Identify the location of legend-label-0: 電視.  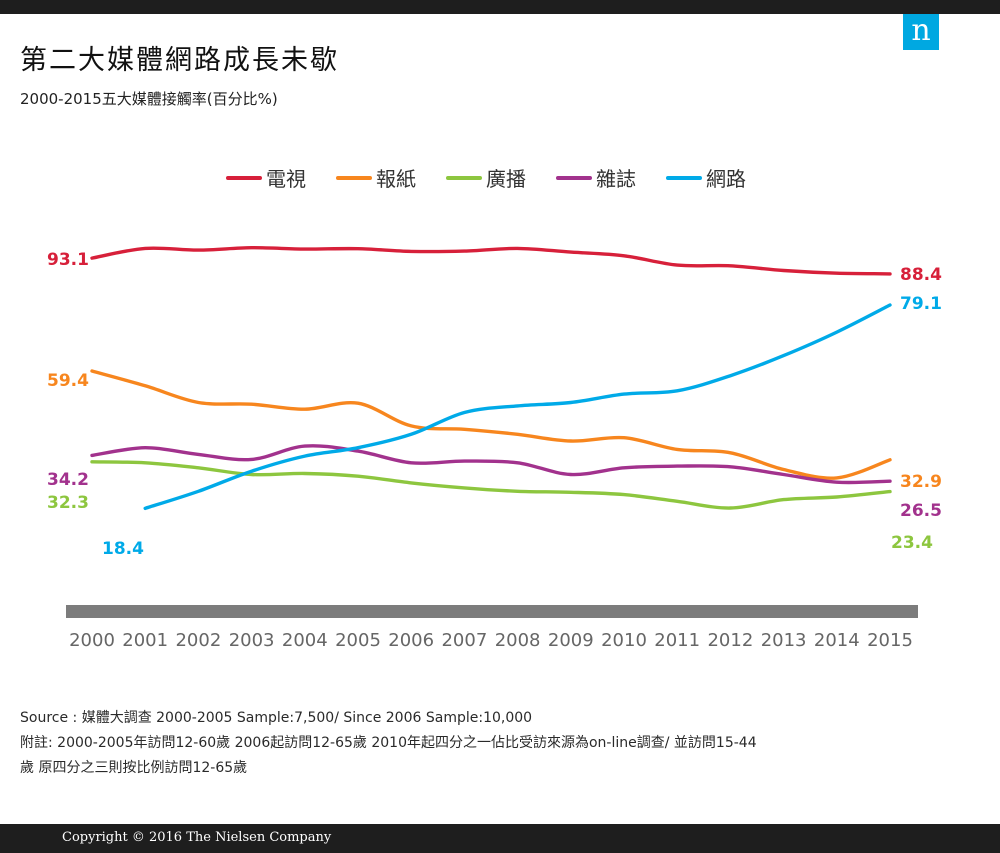
(286, 179).